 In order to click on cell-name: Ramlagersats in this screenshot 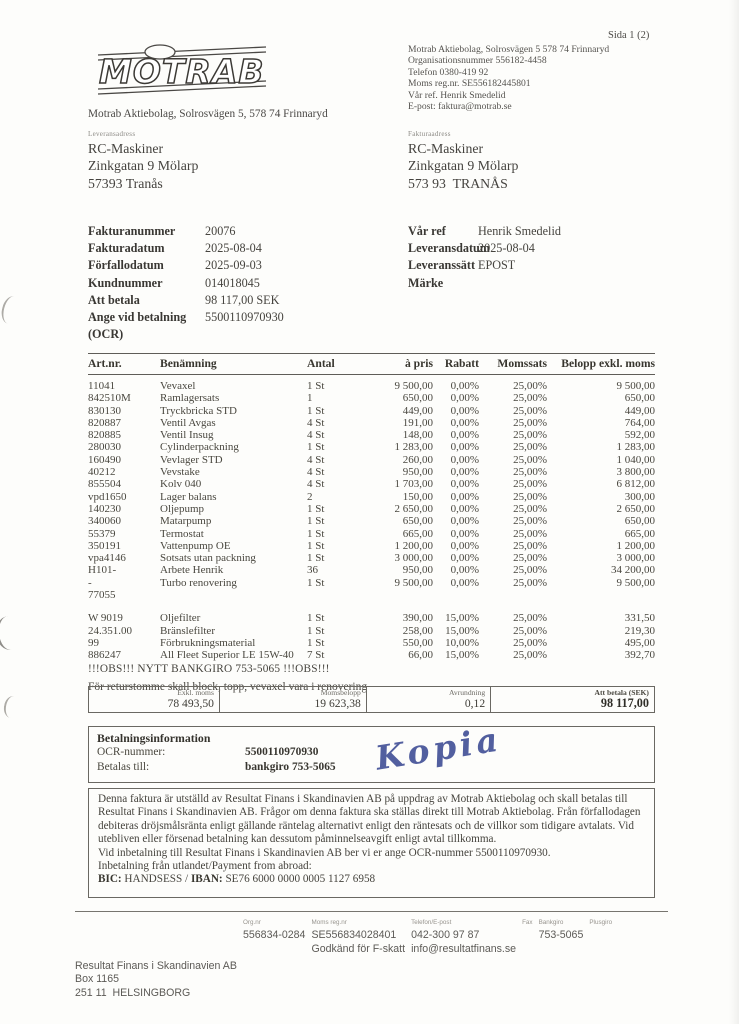, I will do `click(190, 398)`.